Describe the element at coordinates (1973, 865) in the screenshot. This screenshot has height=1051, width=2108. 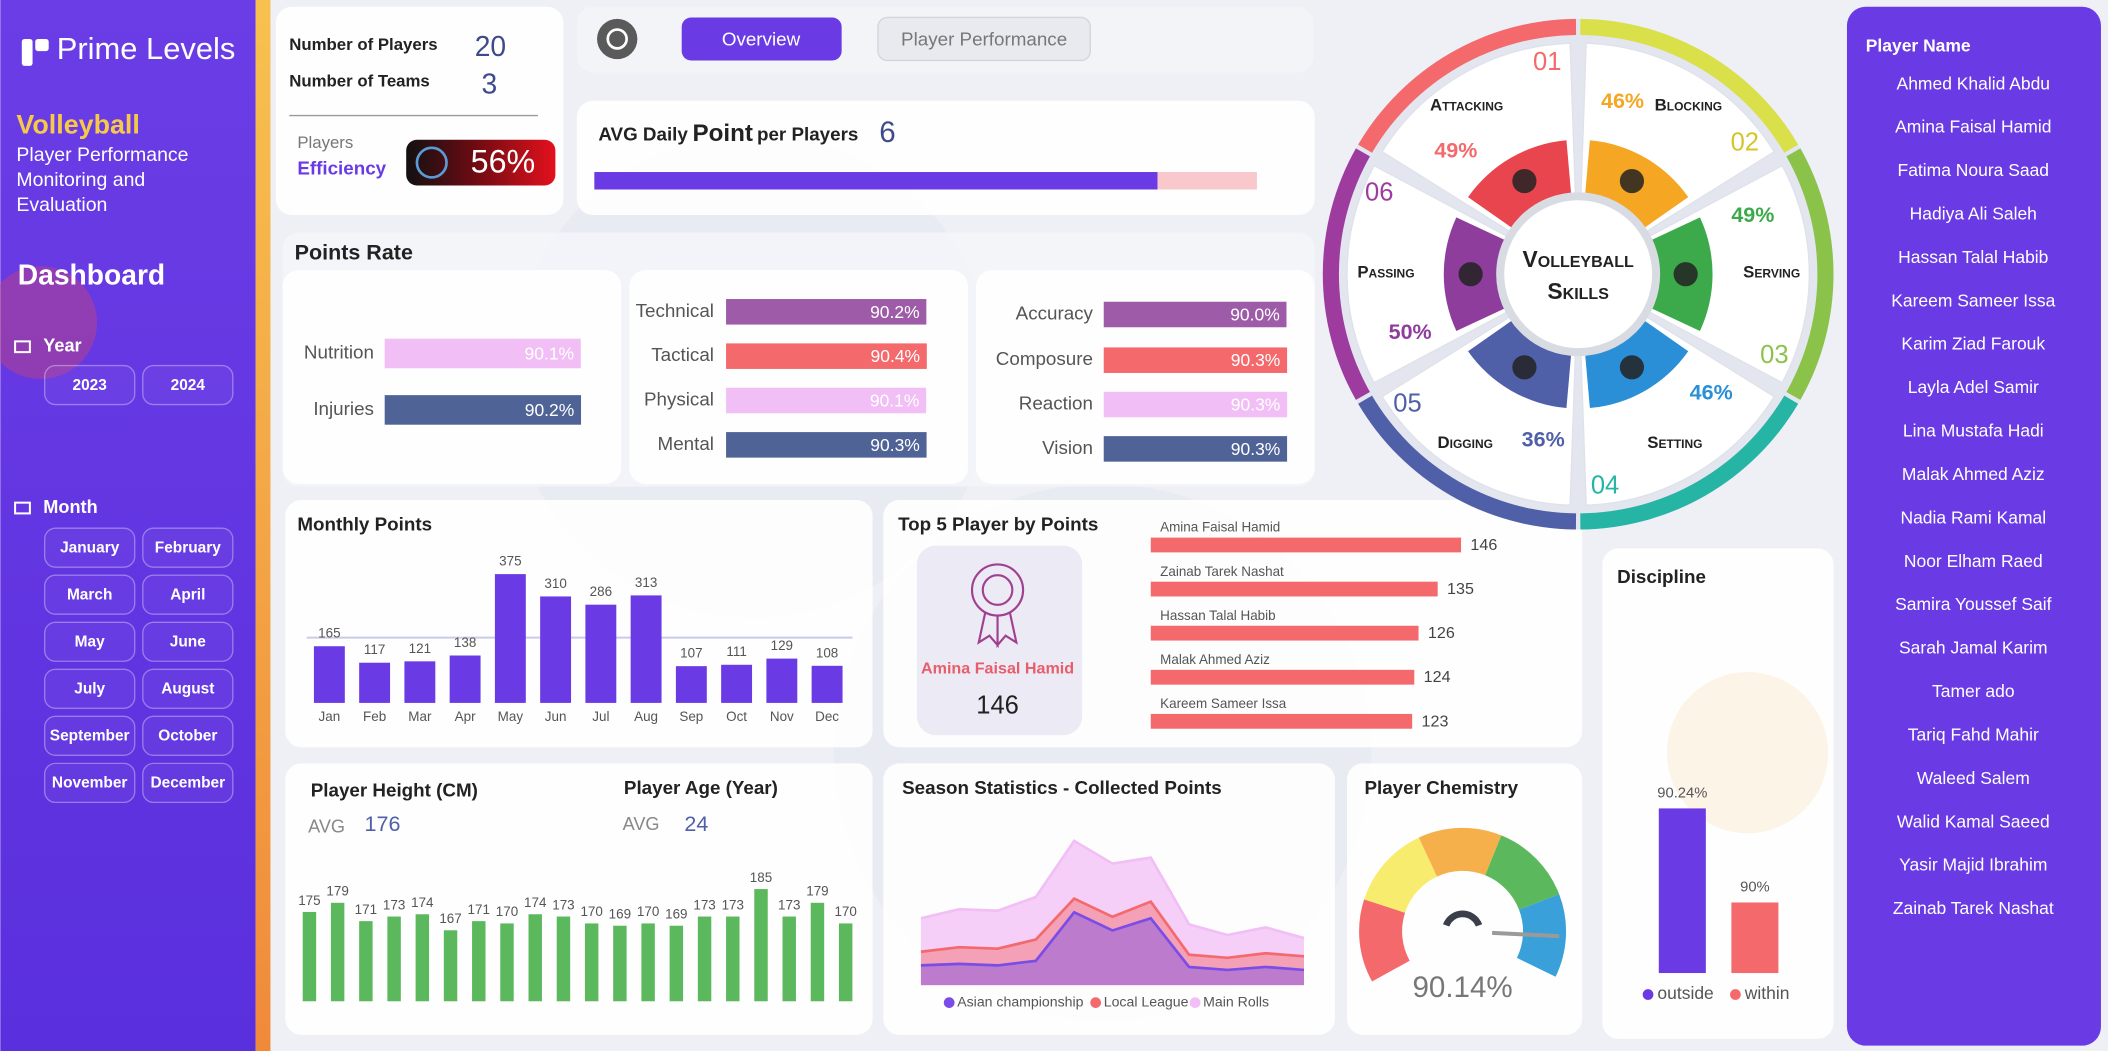
I see `player-name: Yasir Majid Ibrahim` at that location.